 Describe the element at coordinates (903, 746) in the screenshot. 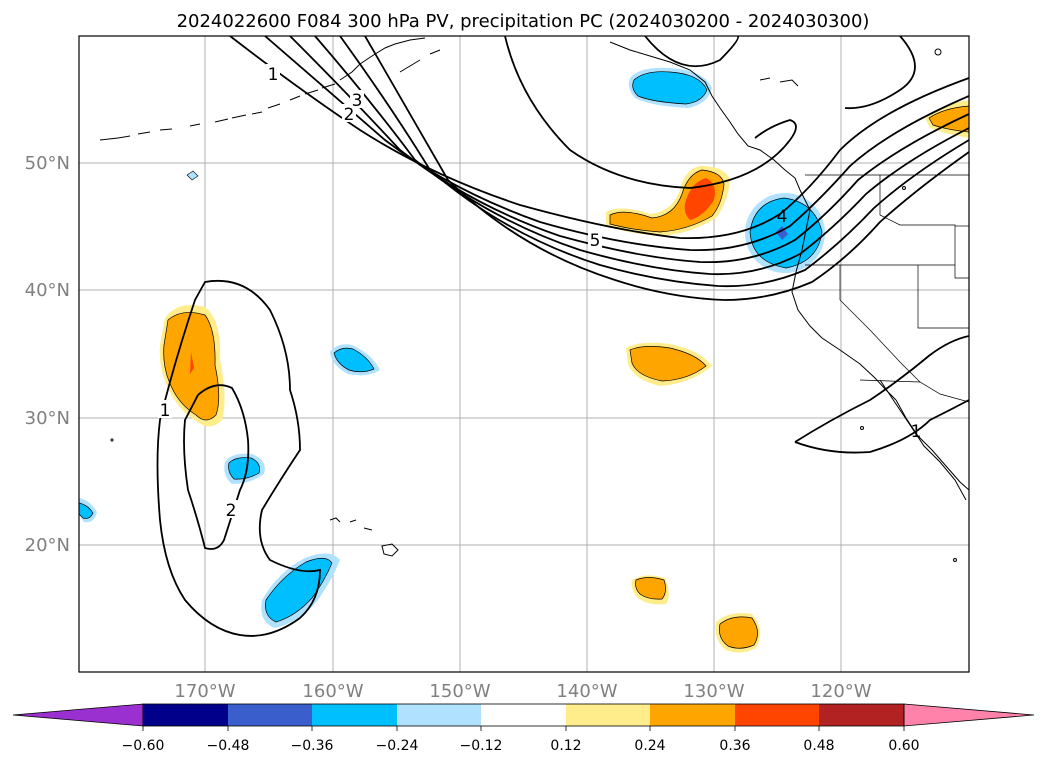

I see `colorbar-tick-label: 0.60` at that location.